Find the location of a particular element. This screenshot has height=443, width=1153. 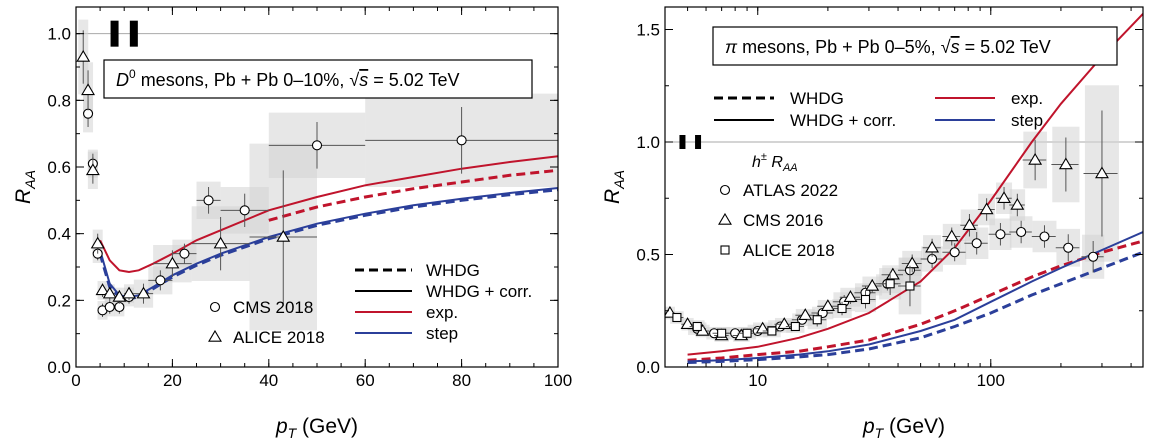

x-tick-label: 20 is located at coordinates (172, 380).